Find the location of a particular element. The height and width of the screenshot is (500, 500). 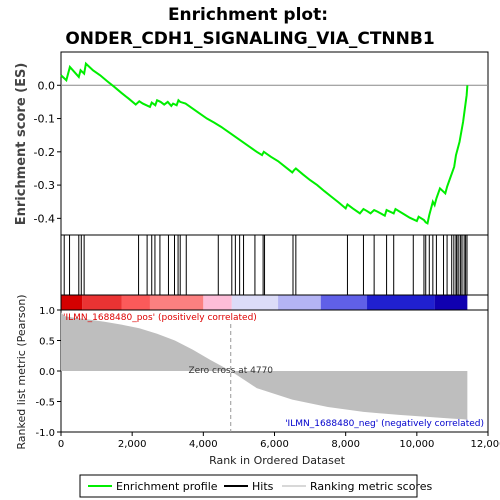

es-y-axis-label: Enrichment score (ES) is located at coordinates (21, 144).